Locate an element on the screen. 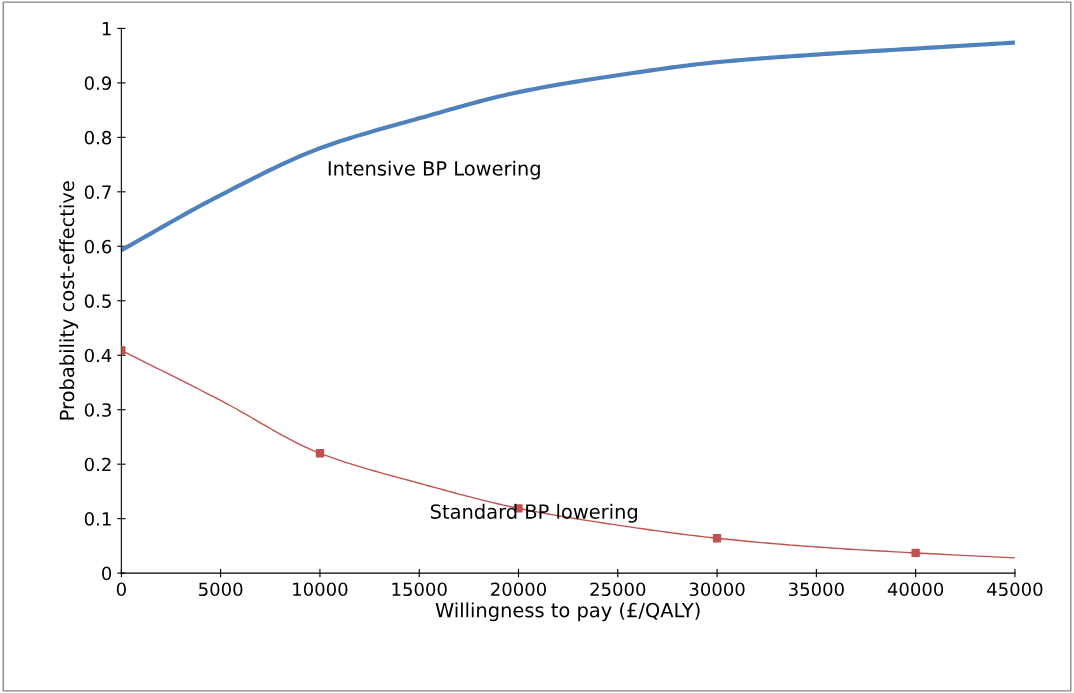 Image resolution: width=1074 pixels, height=693 pixels. y-tick-label: 0.3 is located at coordinates (97, 410).